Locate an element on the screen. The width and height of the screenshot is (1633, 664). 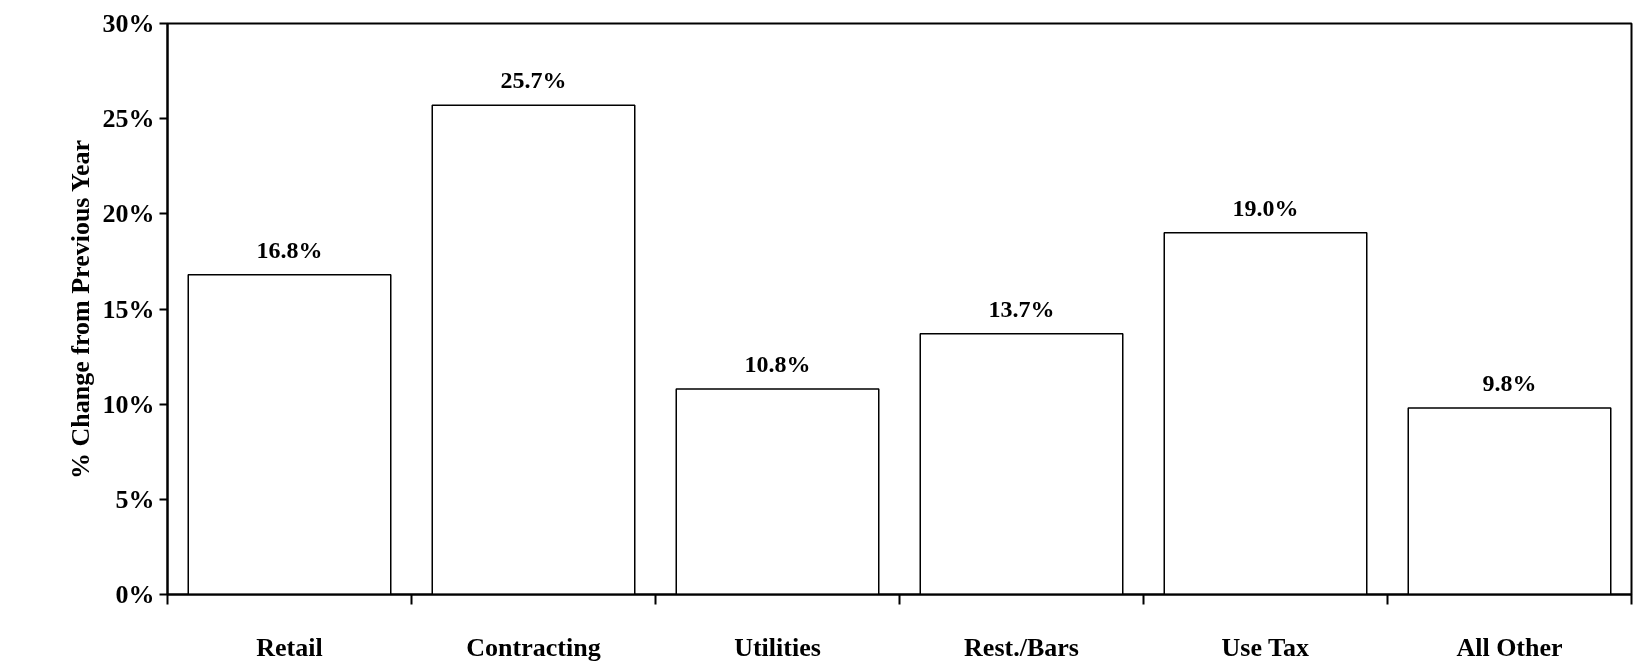
y-tick-label: 5% is located at coordinates (135, 499).